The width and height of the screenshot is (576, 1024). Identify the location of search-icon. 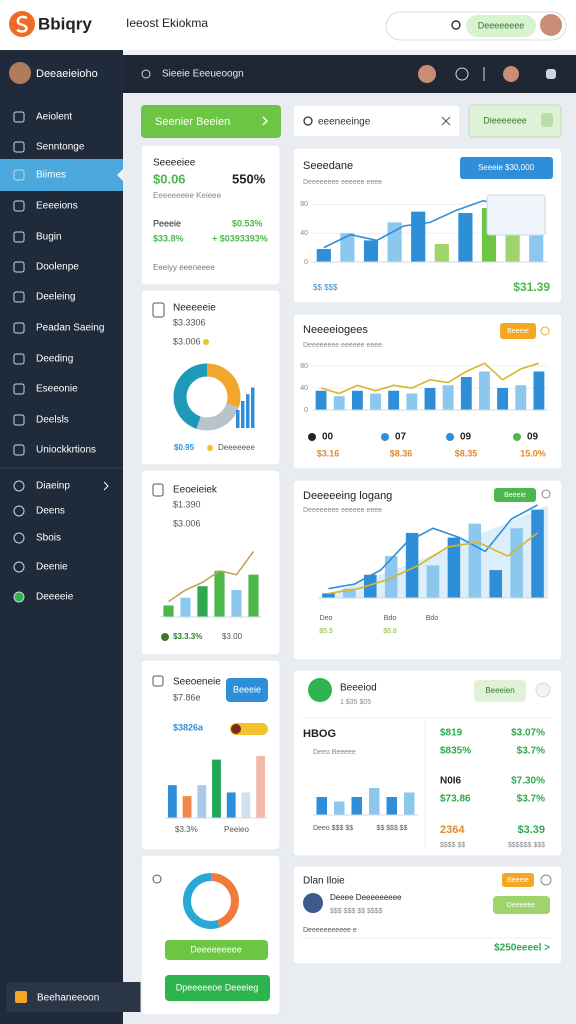
(456, 25).